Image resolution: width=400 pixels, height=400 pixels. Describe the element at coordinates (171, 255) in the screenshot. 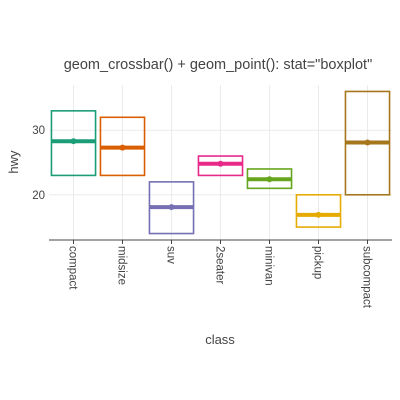

I see `x-tick-label-suv: suv` at that location.